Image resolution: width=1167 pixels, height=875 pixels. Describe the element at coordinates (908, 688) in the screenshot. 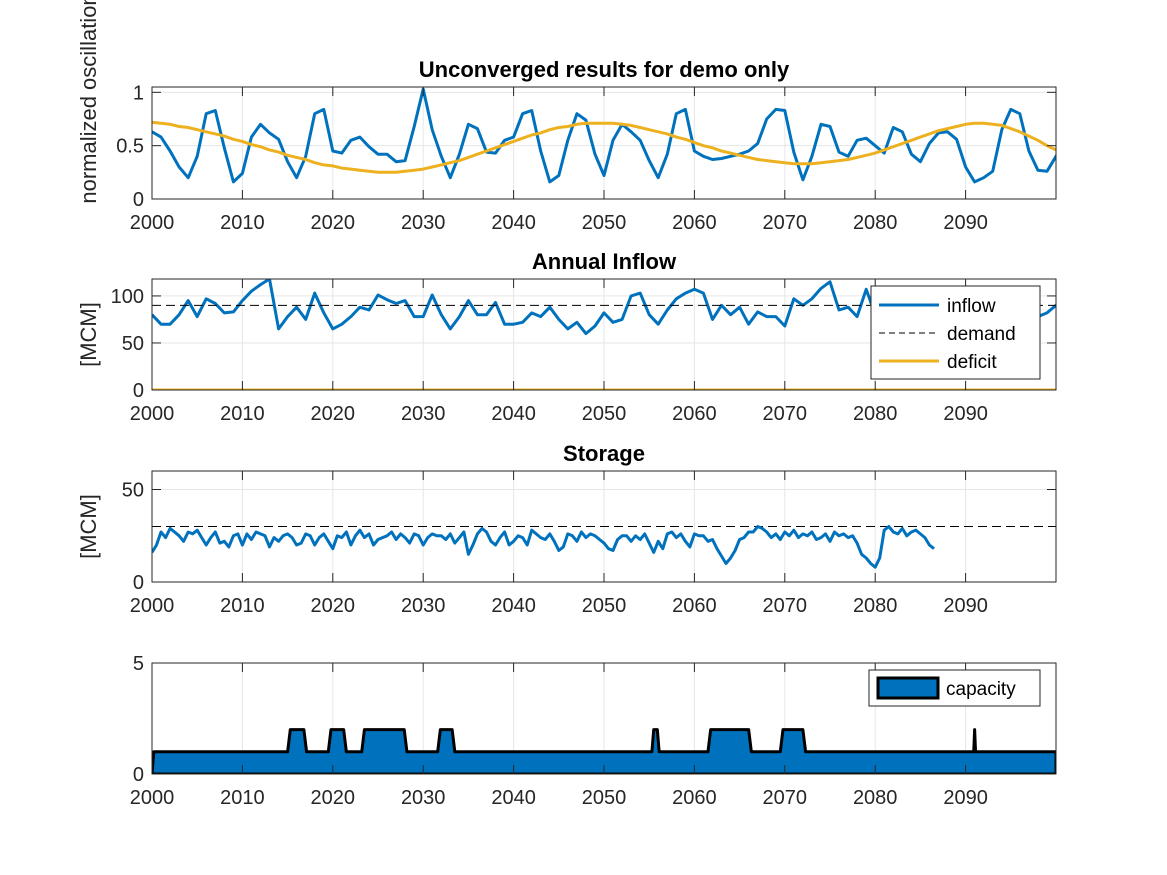

I see `legend-swatch-capacity` at that location.